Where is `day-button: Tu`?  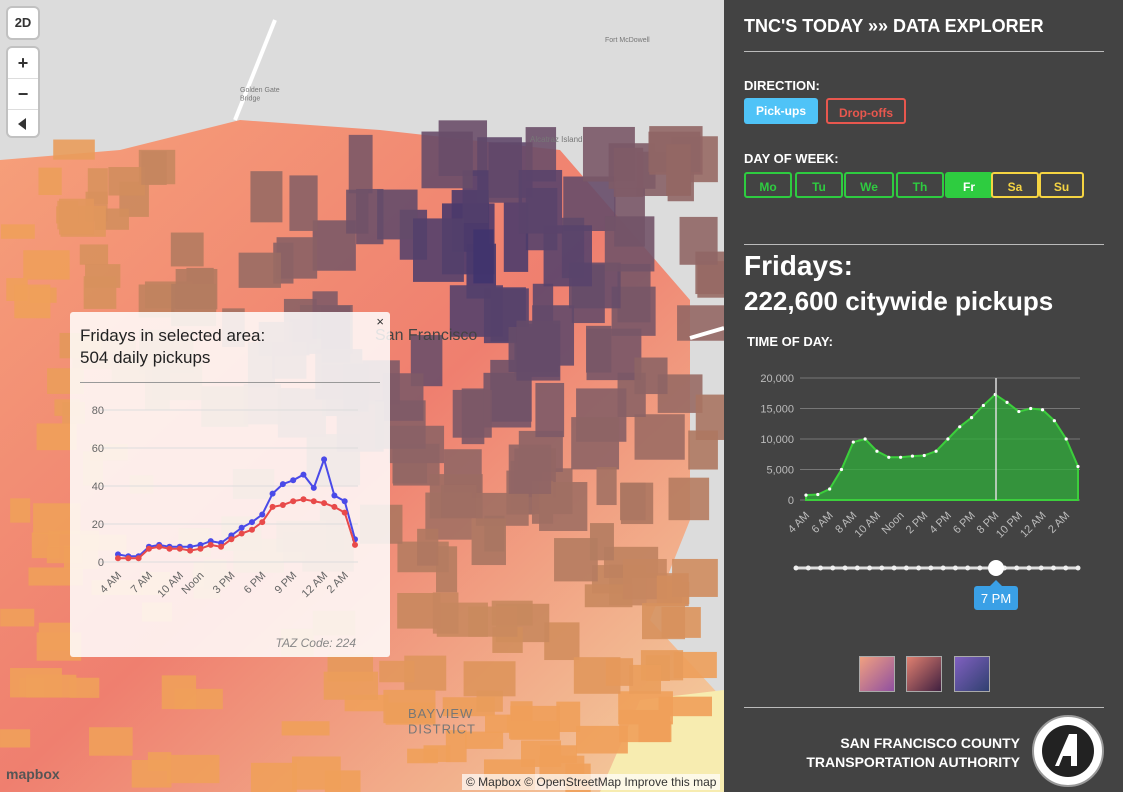 day-button: Tu is located at coordinates (819, 185).